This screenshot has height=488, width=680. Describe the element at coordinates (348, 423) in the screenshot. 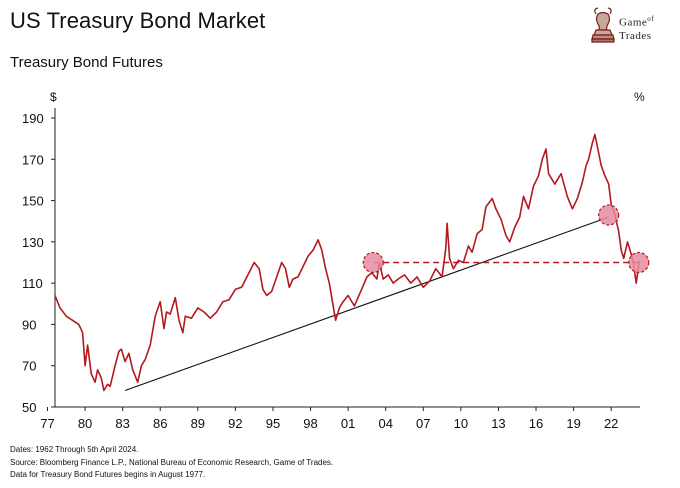

I see `x-tick-label: 01` at that location.